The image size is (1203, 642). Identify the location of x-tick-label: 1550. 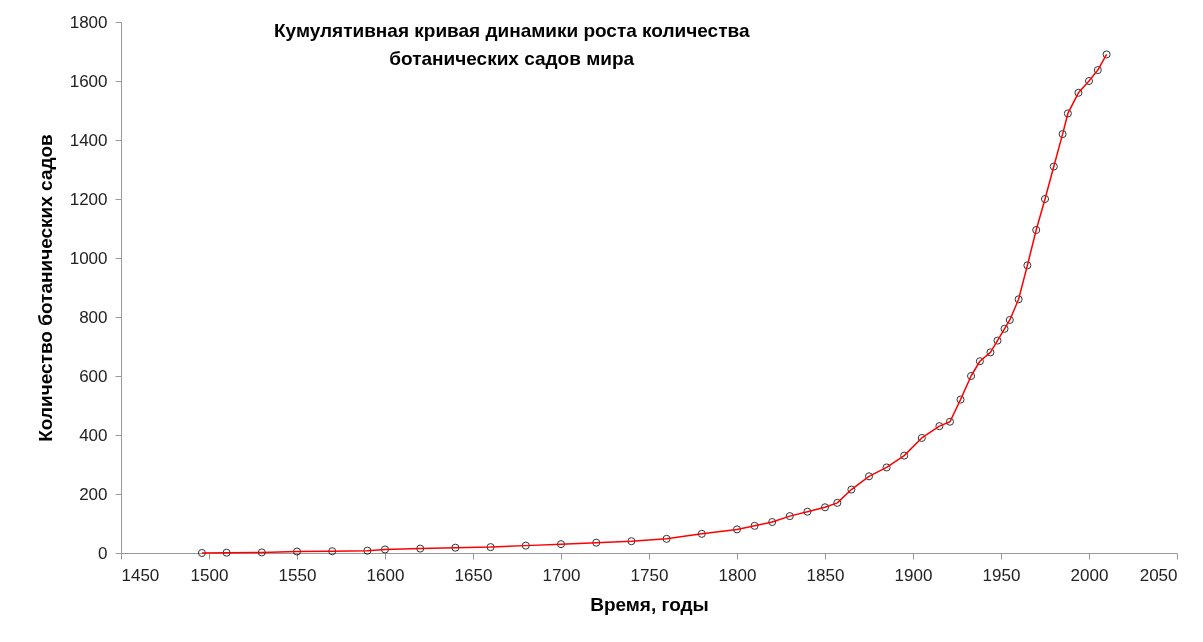
(297, 575).